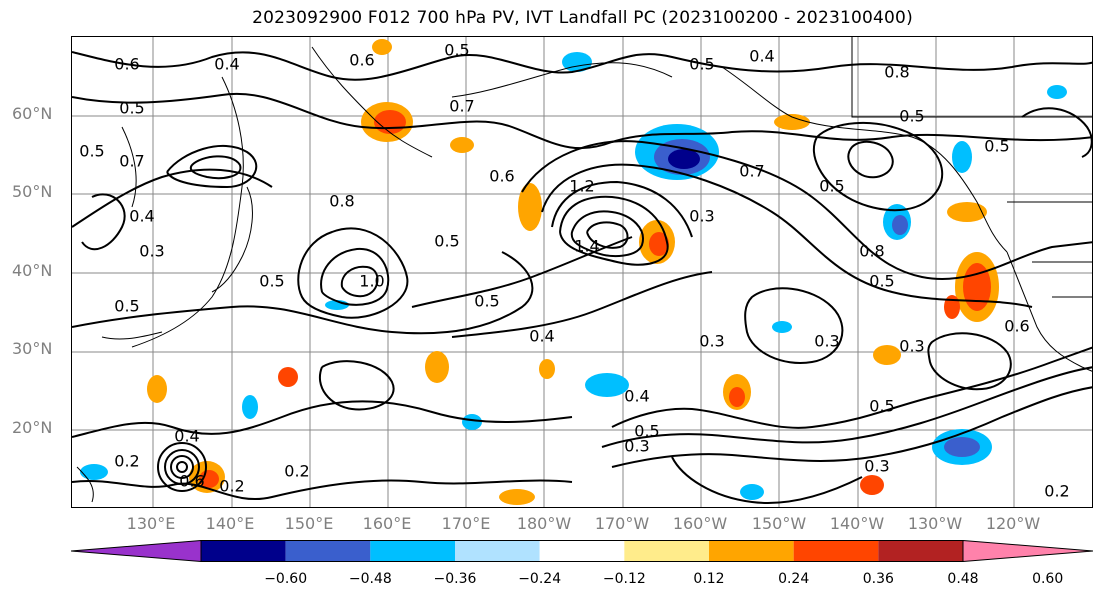 Image resolution: width=1105 pixels, height=601 pixels. What do you see at coordinates (900, 225) in the screenshot?
I see `blue-anomaly-pacific-nw-core` at bounding box center [900, 225].